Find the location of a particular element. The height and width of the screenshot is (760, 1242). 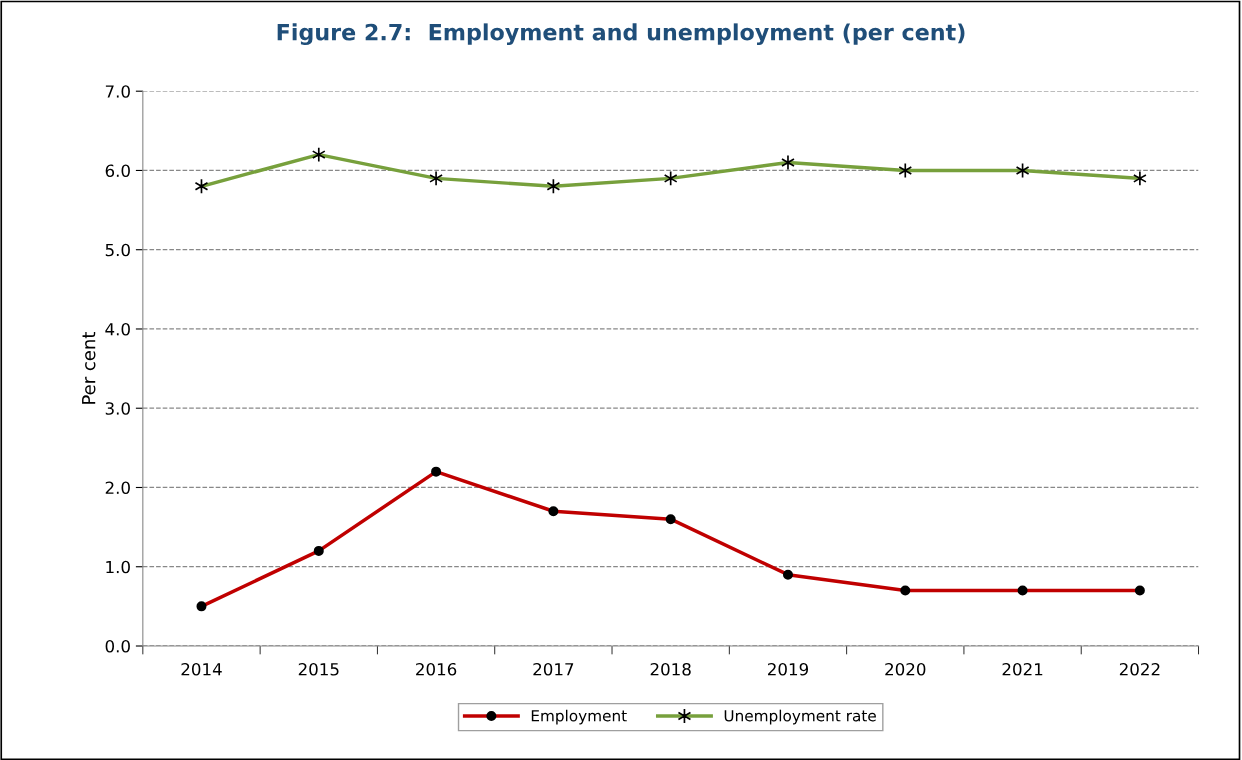

x-tick-label: 2014 is located at coordinates (201, 669).